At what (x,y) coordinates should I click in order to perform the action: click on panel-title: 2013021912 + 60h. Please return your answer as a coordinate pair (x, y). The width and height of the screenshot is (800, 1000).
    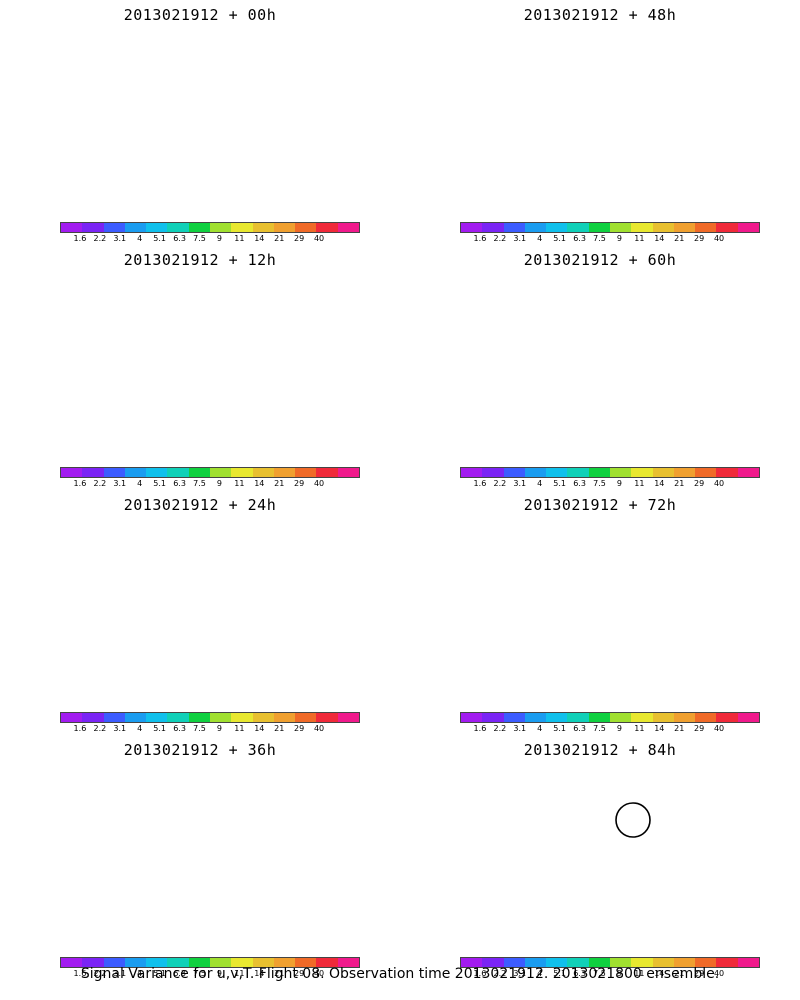
    Looking at the image, I should click on (600, 260).